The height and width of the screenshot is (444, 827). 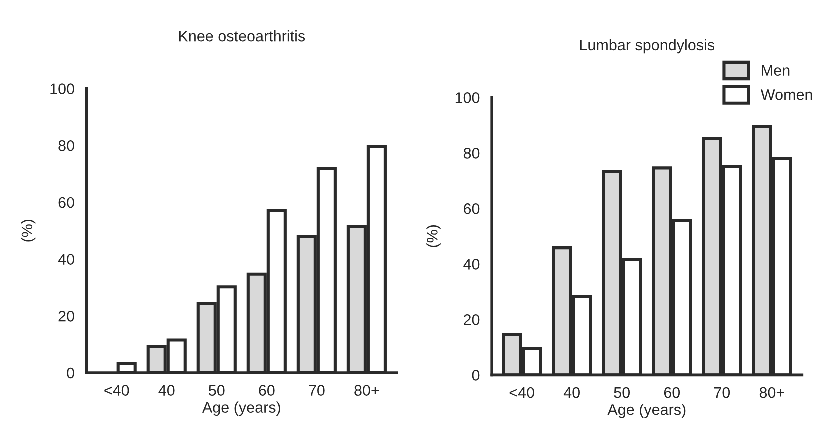 What do you see at coordinates (647, 46) in the screenshot?
I see `chart-title: Lumbar spondylosis` at bounding box center [647, 46].